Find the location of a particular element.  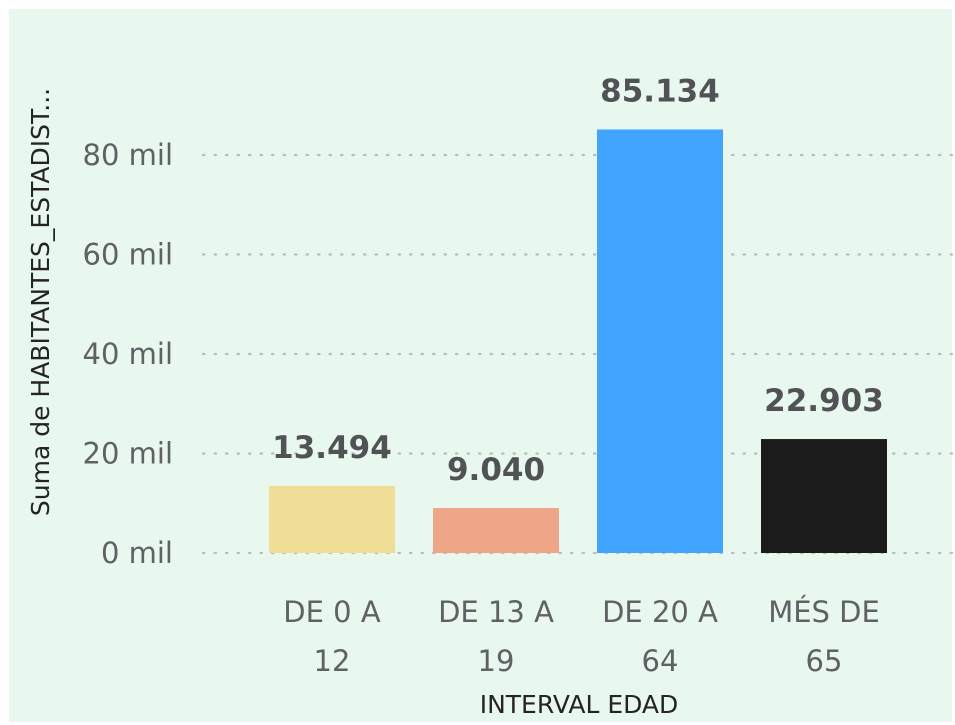

x-tick-label: 12 is located at coordinates (332, 661).